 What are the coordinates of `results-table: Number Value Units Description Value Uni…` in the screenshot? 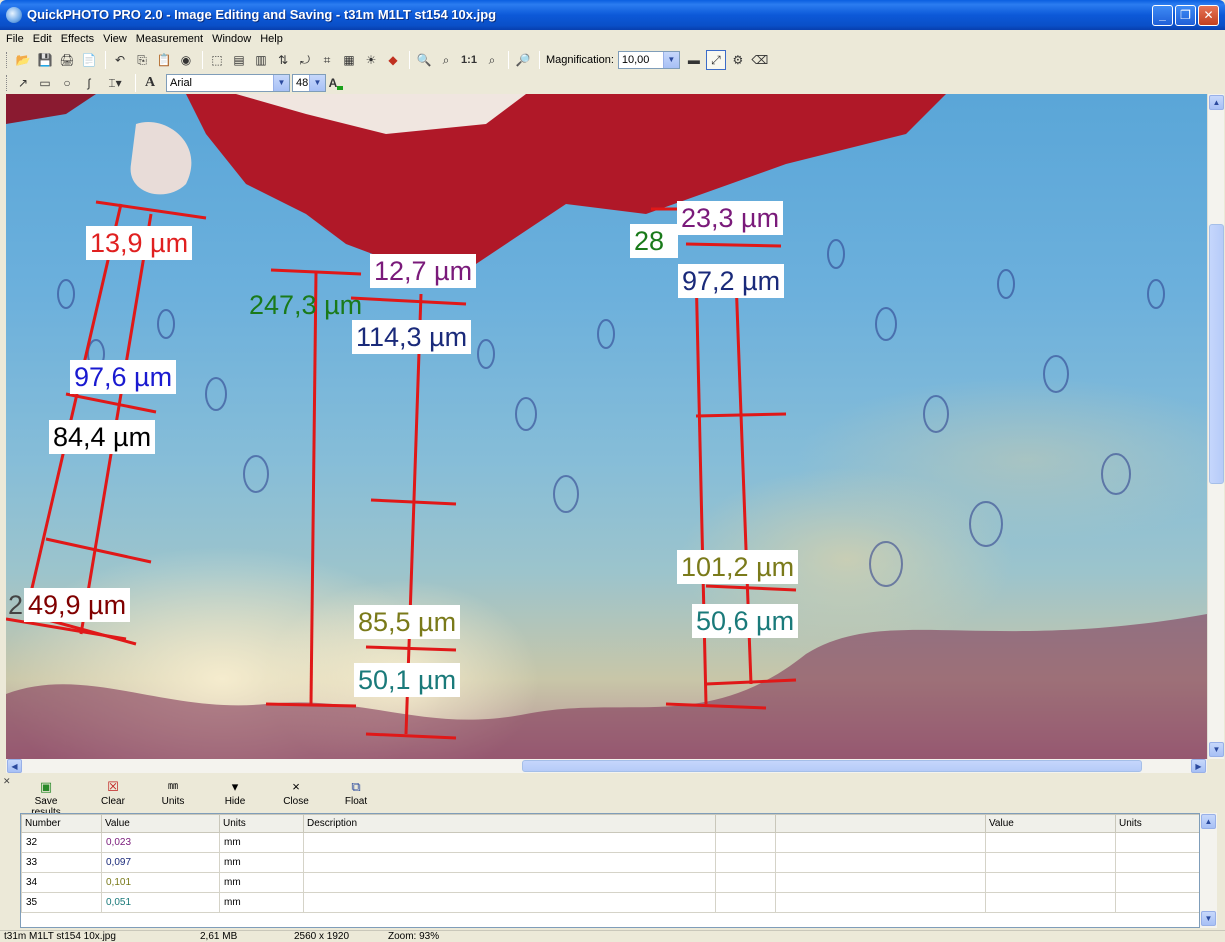 It's located at (610, 870).